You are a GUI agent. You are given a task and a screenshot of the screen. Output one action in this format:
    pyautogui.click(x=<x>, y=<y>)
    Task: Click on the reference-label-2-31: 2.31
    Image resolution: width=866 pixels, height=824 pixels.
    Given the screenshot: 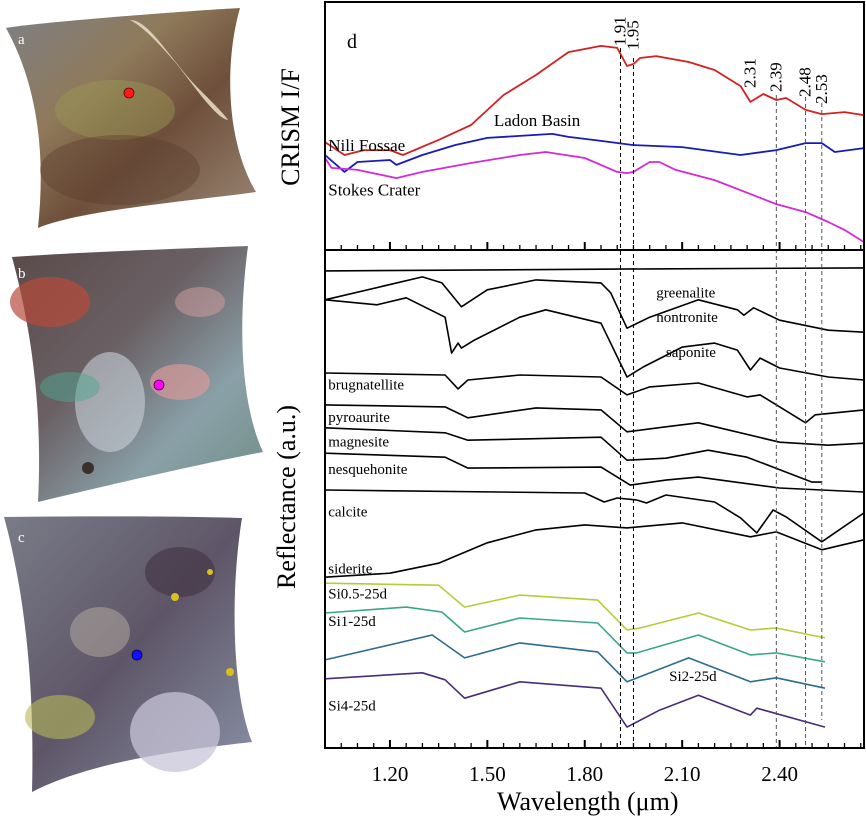 What is the action you would take?
    pyautogui.click(x=749, y=73)
    